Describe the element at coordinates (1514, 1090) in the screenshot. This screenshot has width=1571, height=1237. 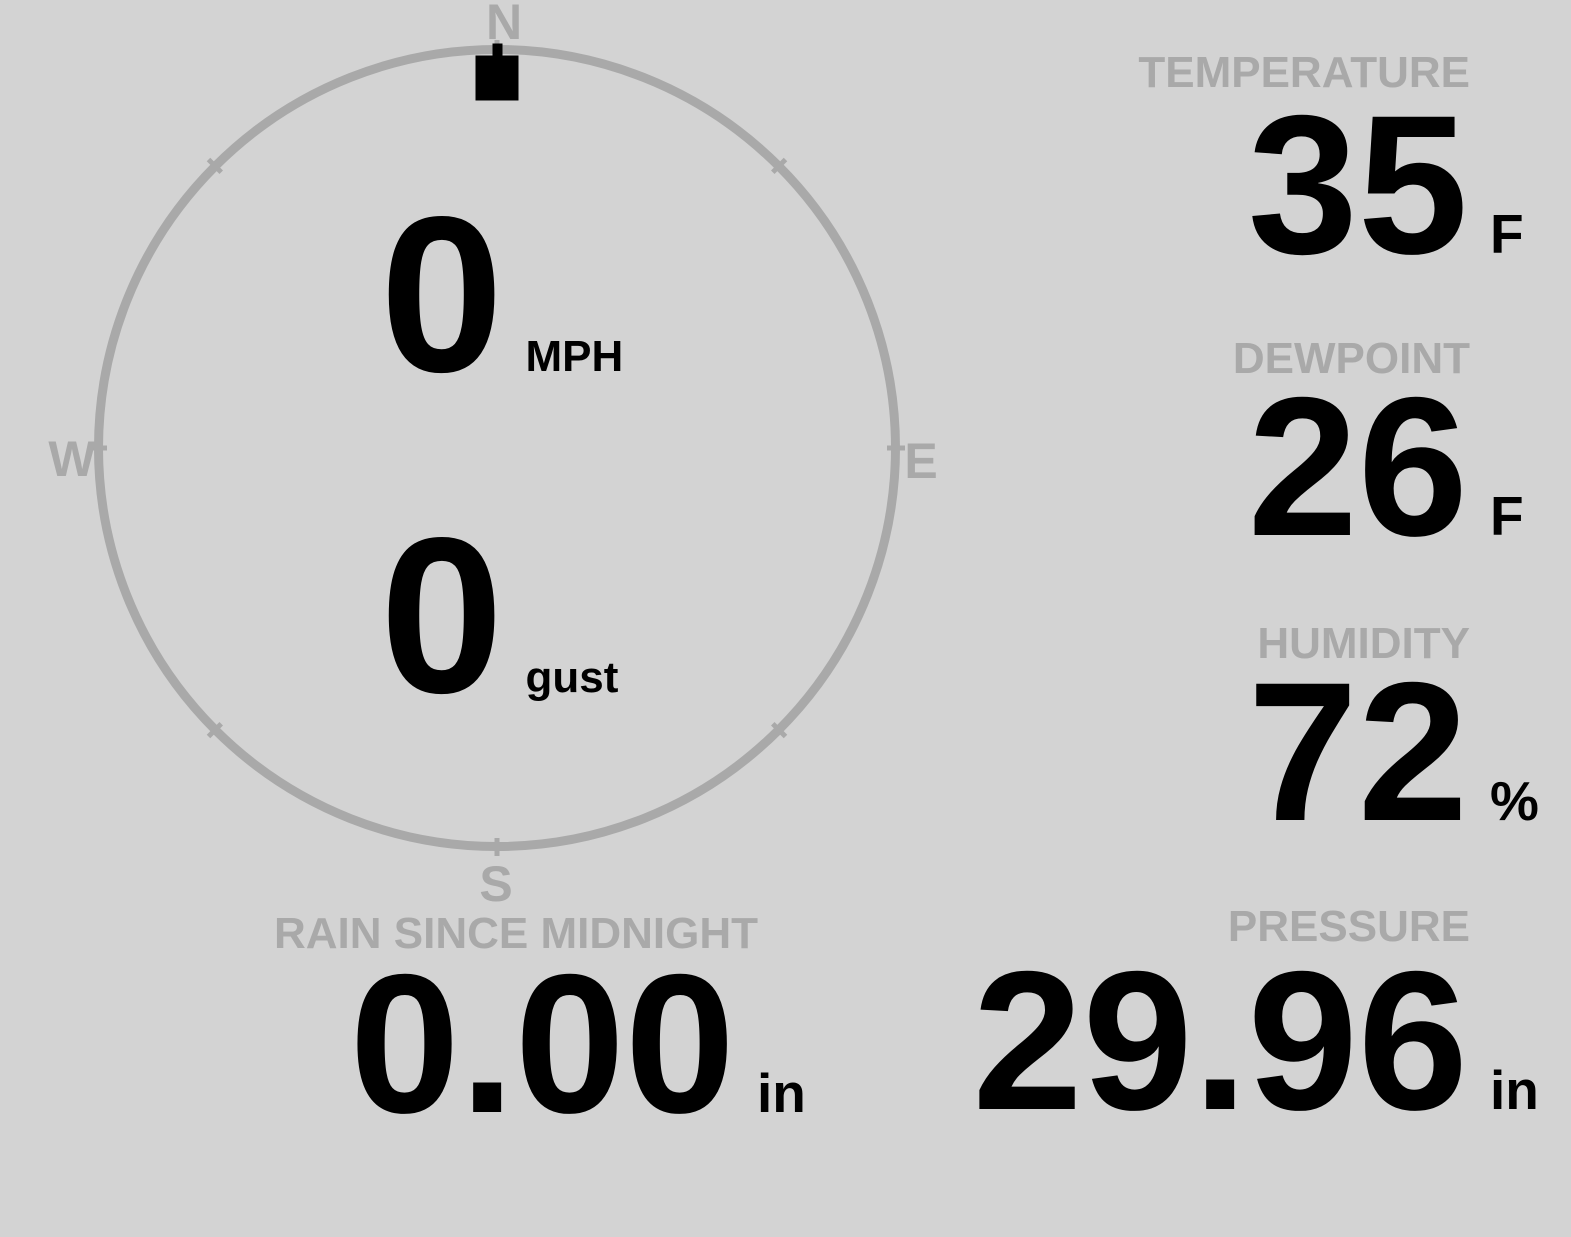
I see `pressure-unit: in` at that location.